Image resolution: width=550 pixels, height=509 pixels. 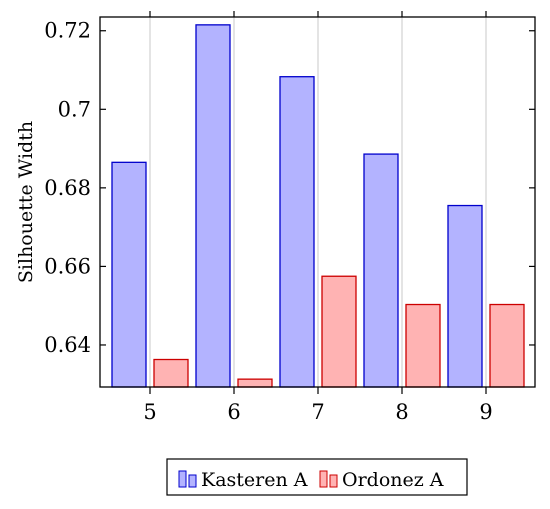 I want to click on x-tick-label: 6, so click(x=233, y=412).